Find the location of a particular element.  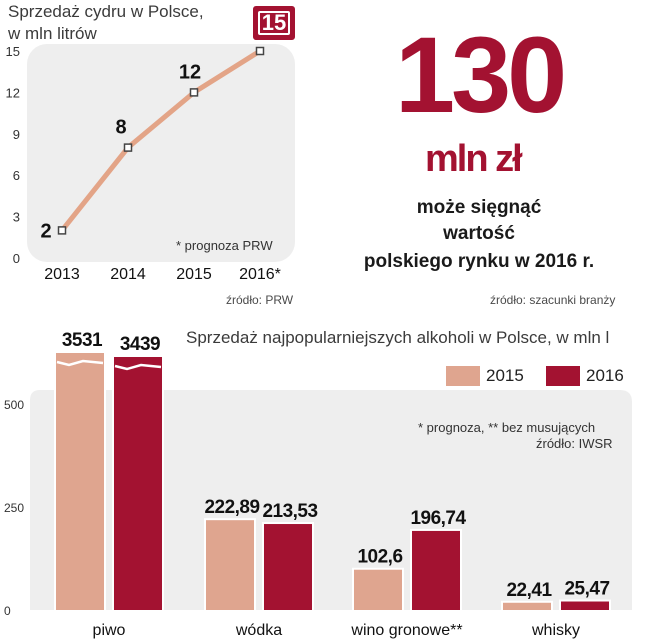

cider-2016-highlight-value: 15 is located at coordinates (274, 22).